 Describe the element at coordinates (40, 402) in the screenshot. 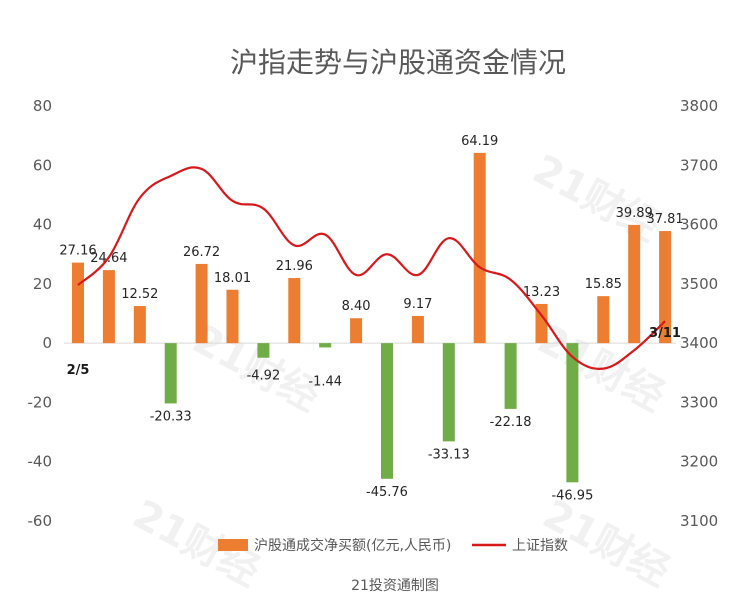

I see `left-axis-tick: -20` at that location.